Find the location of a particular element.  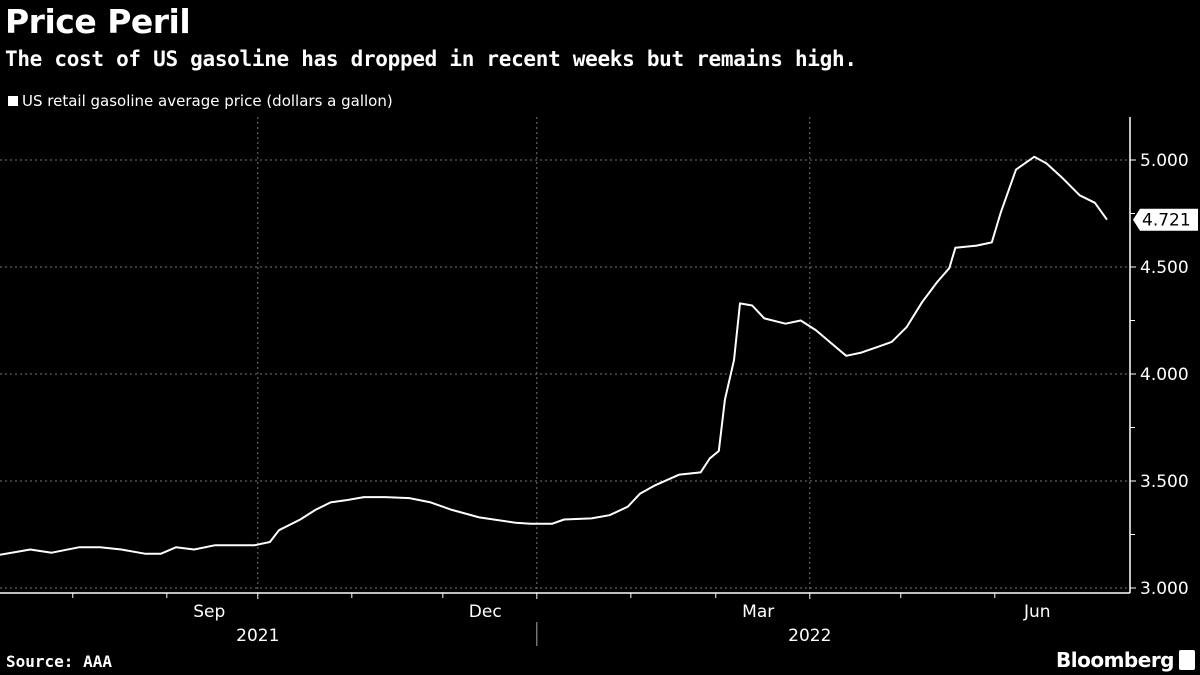

y-tick-label: 3.000 is located at coordinates (1164, 589).